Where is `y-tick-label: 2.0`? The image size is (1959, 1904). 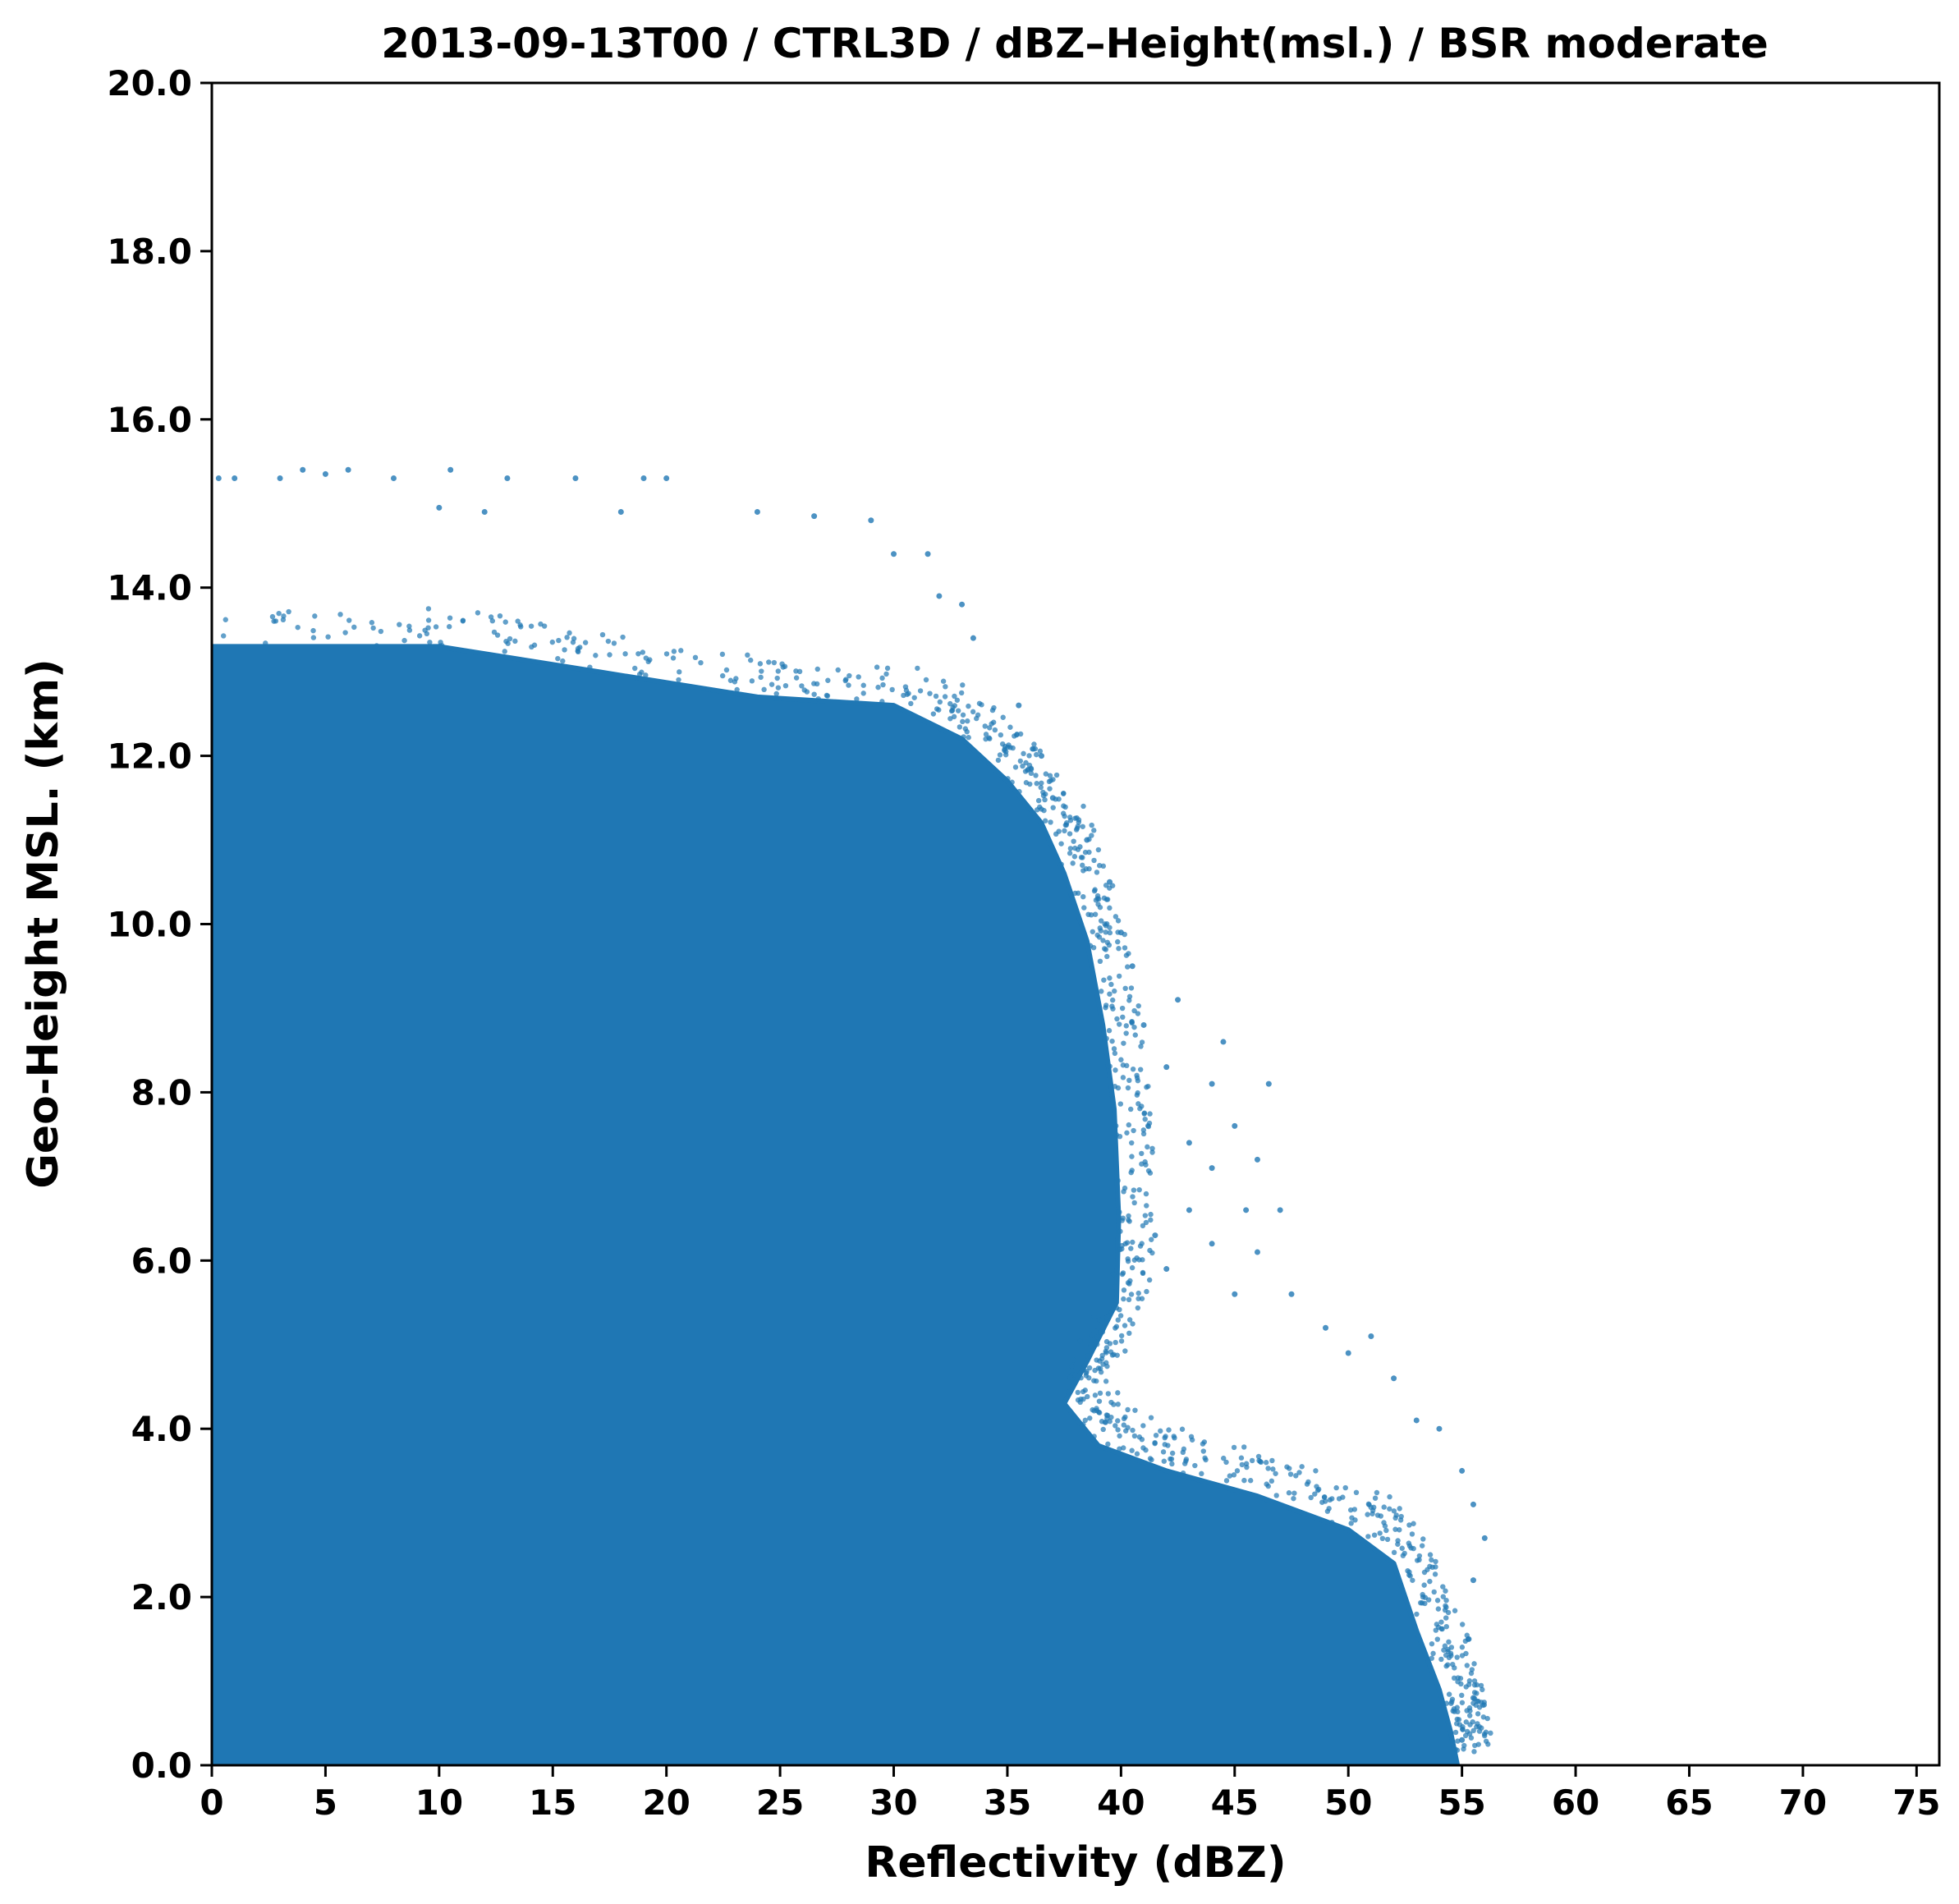 y-tick-label: 2.0 is located at coordinates (161, 1597).